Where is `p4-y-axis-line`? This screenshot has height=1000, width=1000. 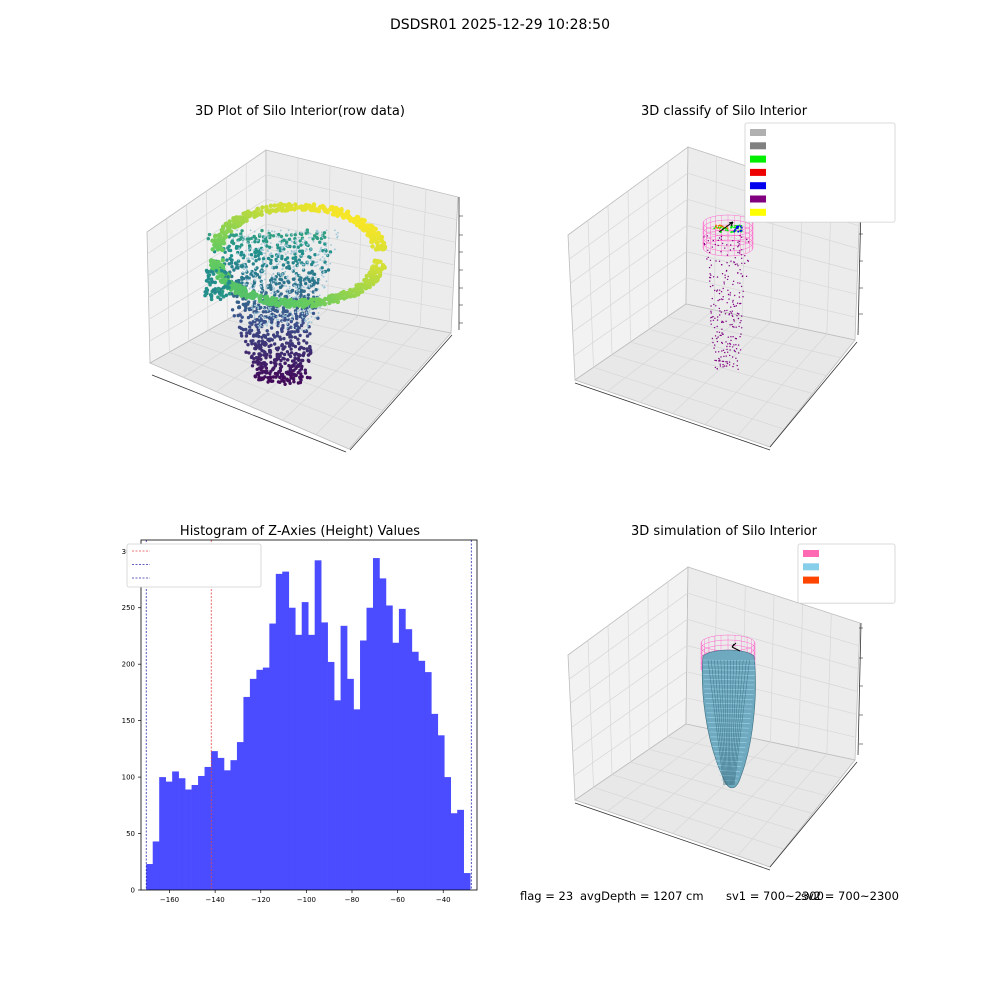 p4-y-axis-line is located at coordinates (813, 814).